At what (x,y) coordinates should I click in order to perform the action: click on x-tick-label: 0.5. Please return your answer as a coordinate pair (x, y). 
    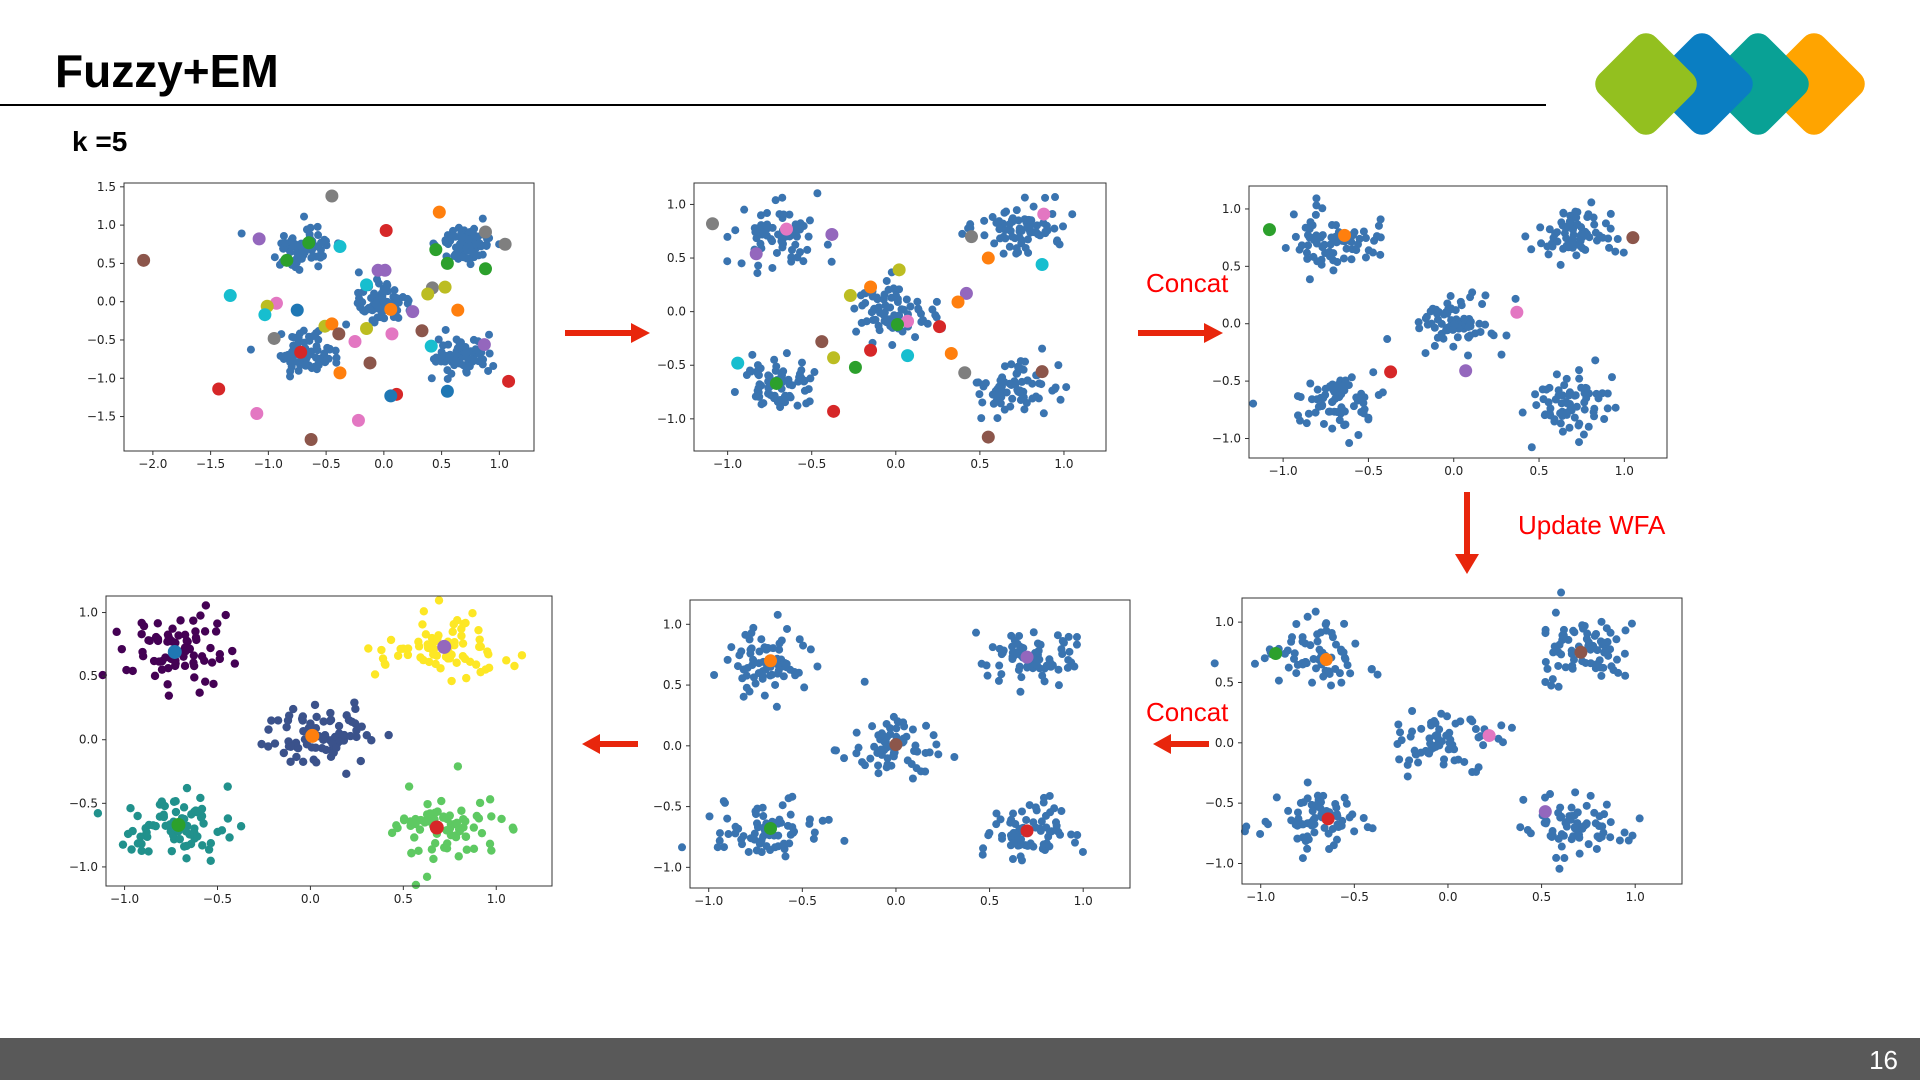
    Looking at the image, I should click on (1541, 897).